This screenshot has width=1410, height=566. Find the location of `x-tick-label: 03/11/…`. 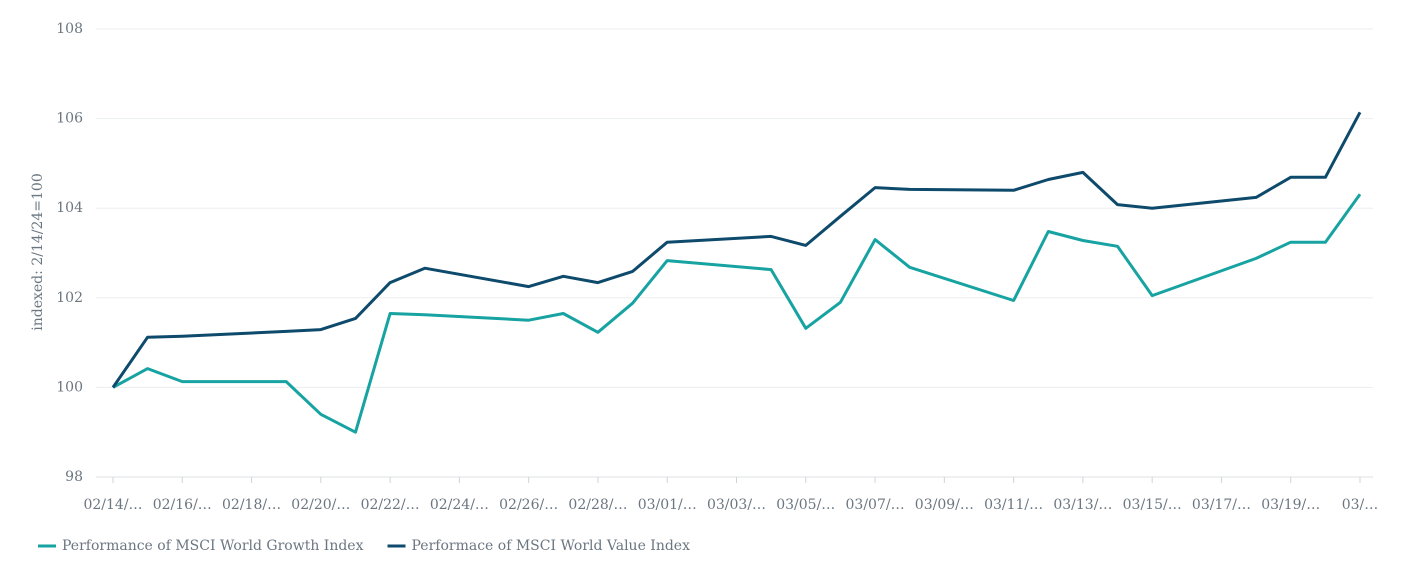

x-tick-label: 03/11/… is located at coordinates (1013, 505).